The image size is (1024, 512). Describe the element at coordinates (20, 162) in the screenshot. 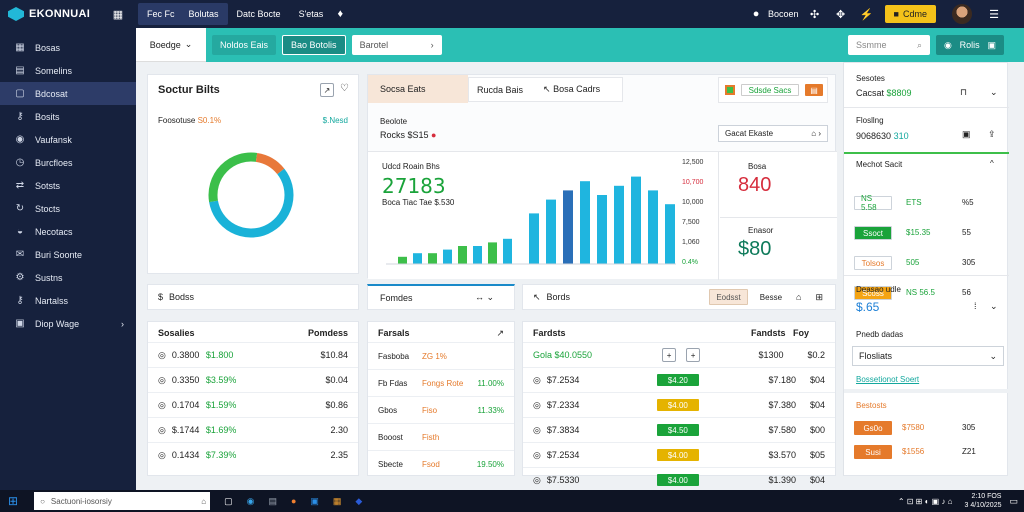

I see `clock-icon: ◷` at that location.